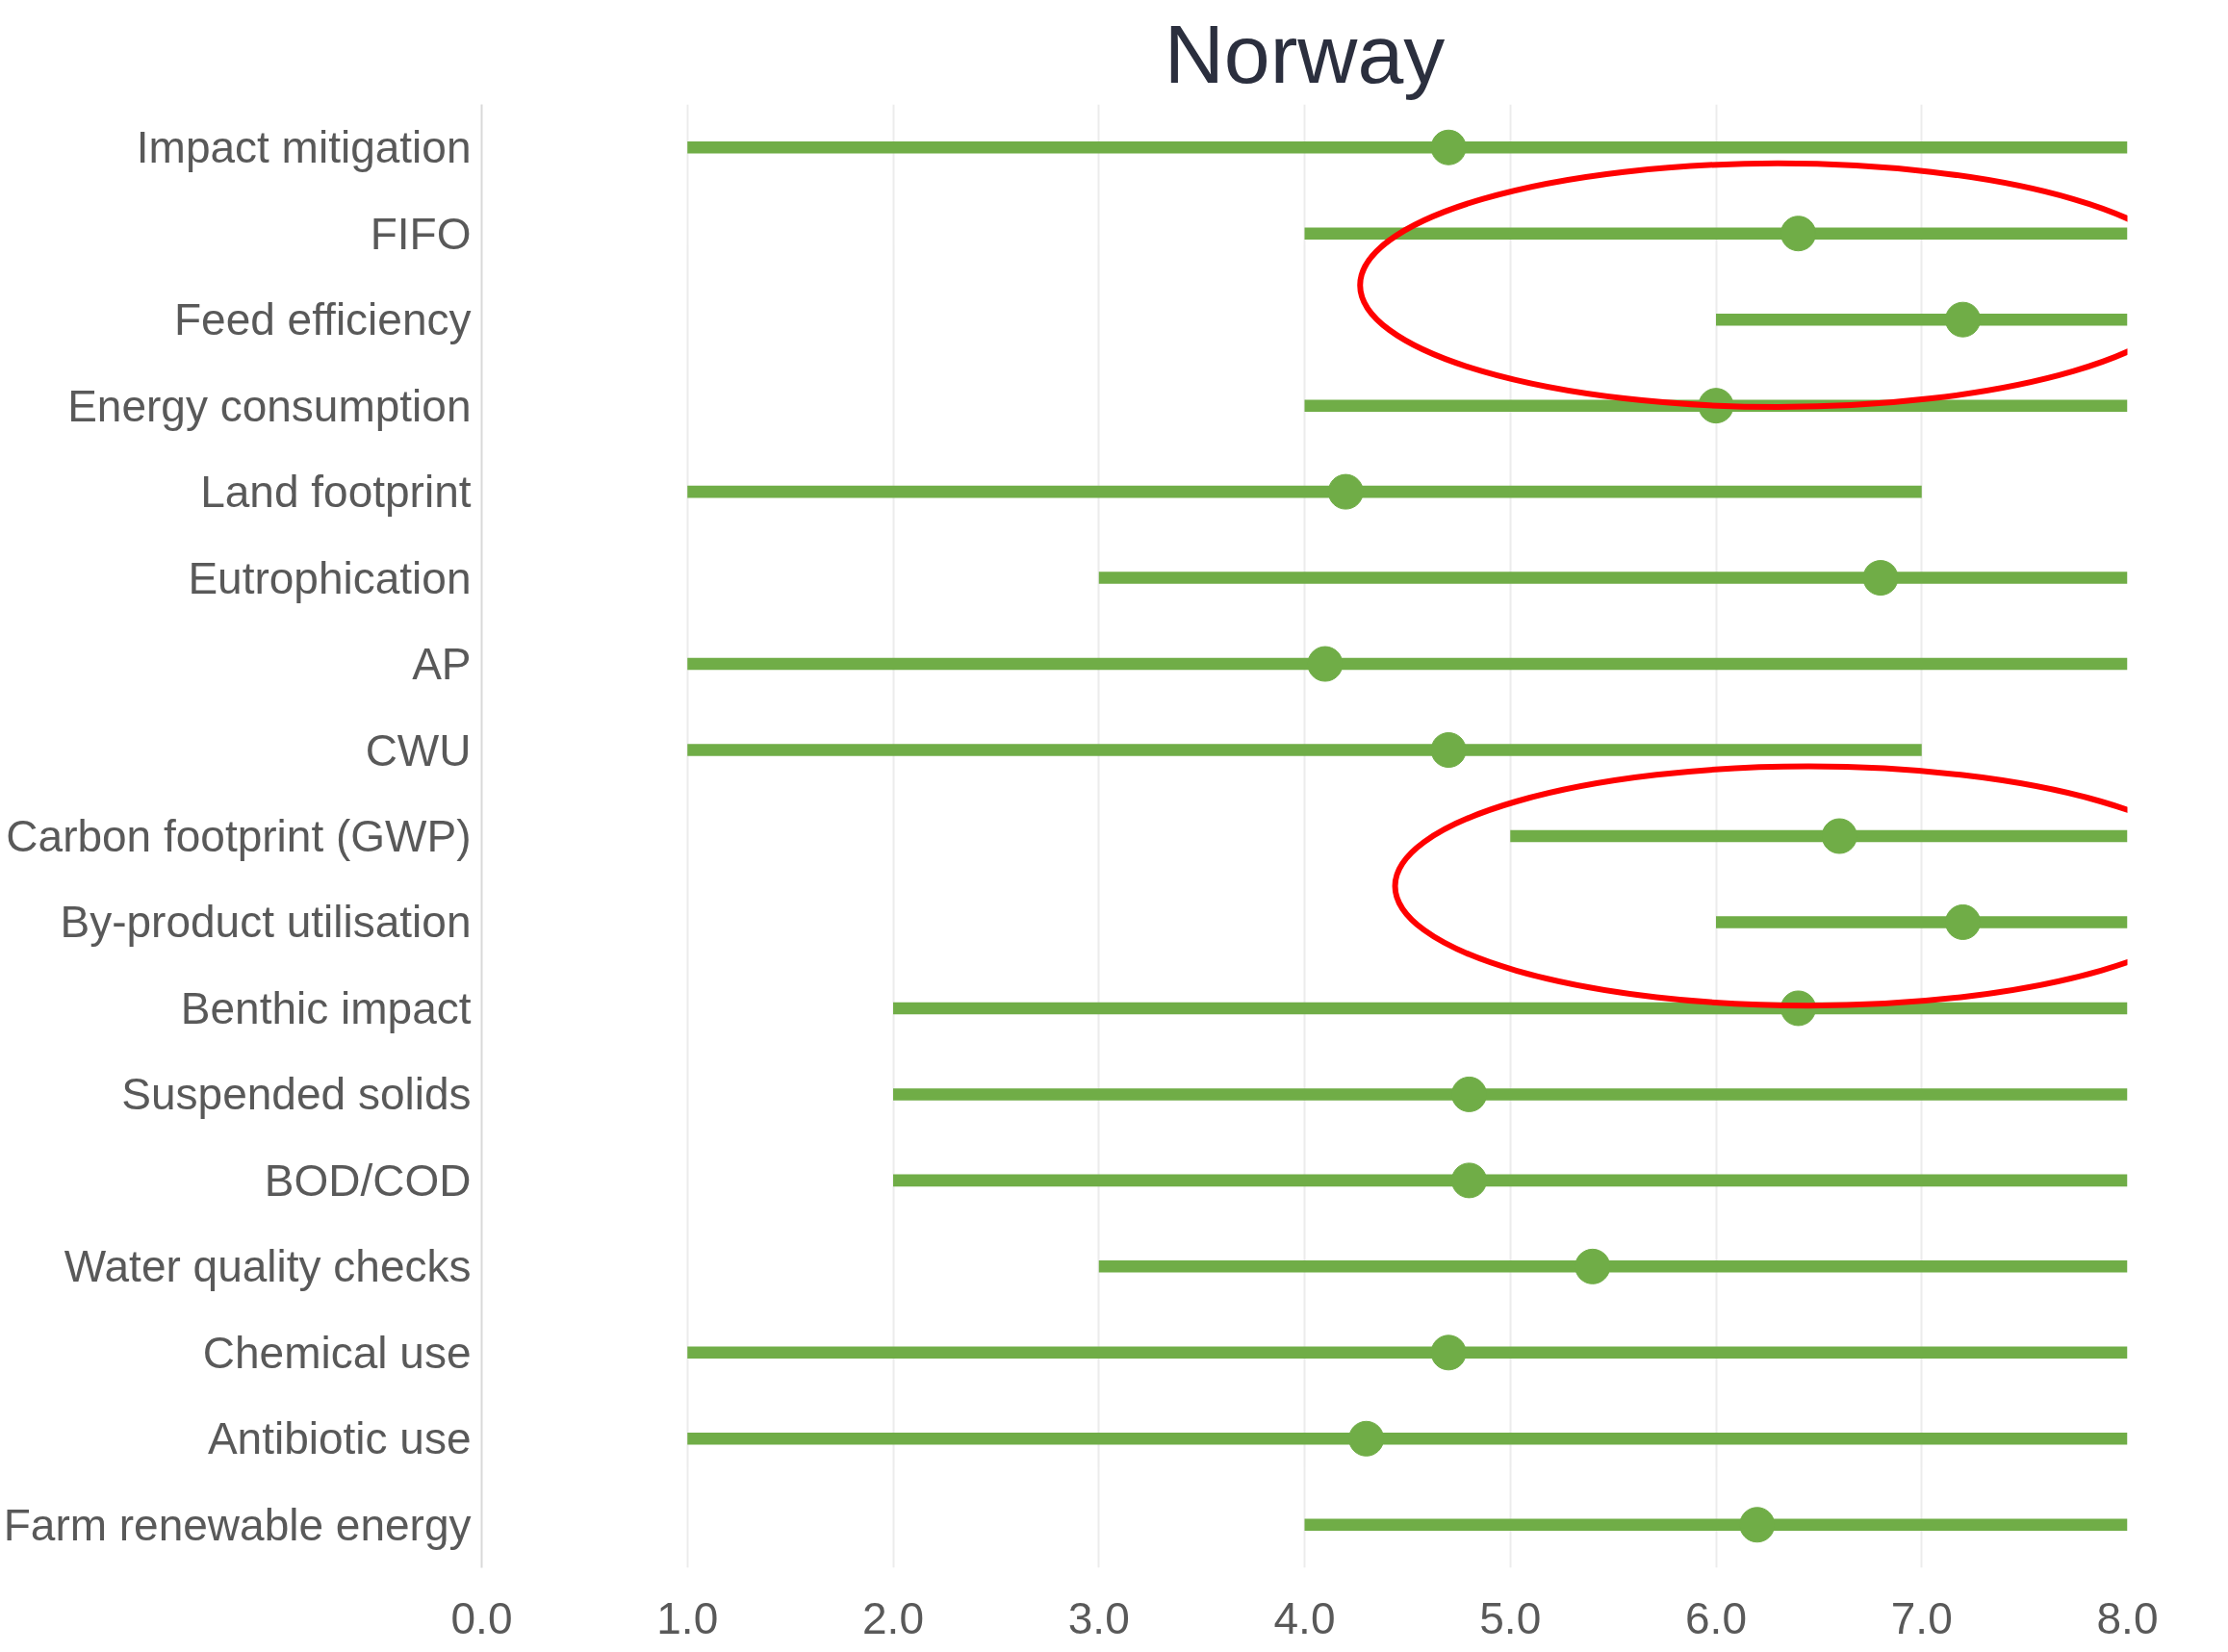 Image resolution: width=2228 pixels, height=1652 pixels. Describe the element at coordinates (268, 1266) in the screenshot. I see `y-tick-label: Water quality checks` at that location.